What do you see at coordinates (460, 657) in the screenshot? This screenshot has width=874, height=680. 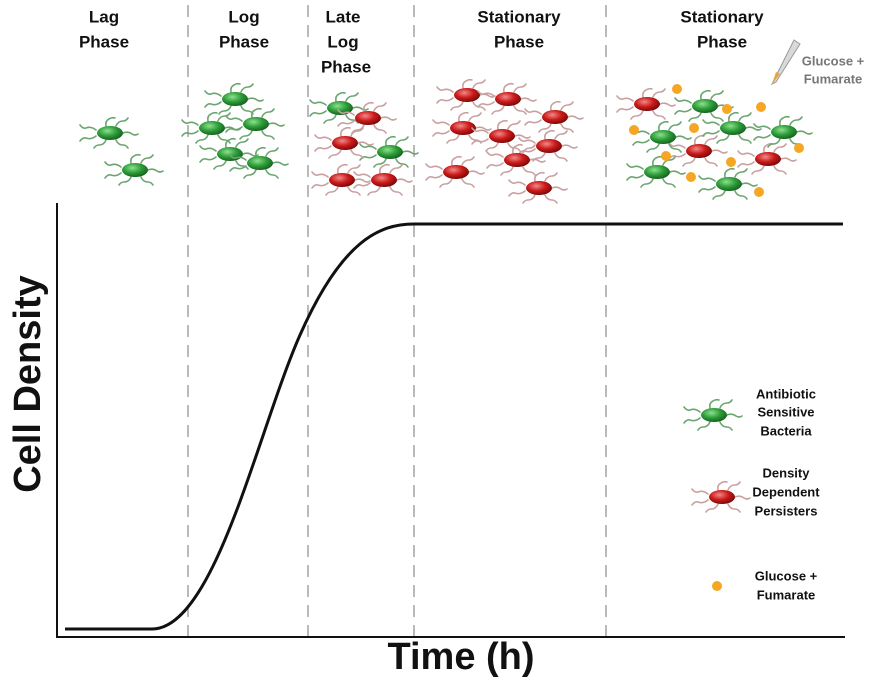 I see `x-axis-label: Time (h)` at bounding box center [460, 657].